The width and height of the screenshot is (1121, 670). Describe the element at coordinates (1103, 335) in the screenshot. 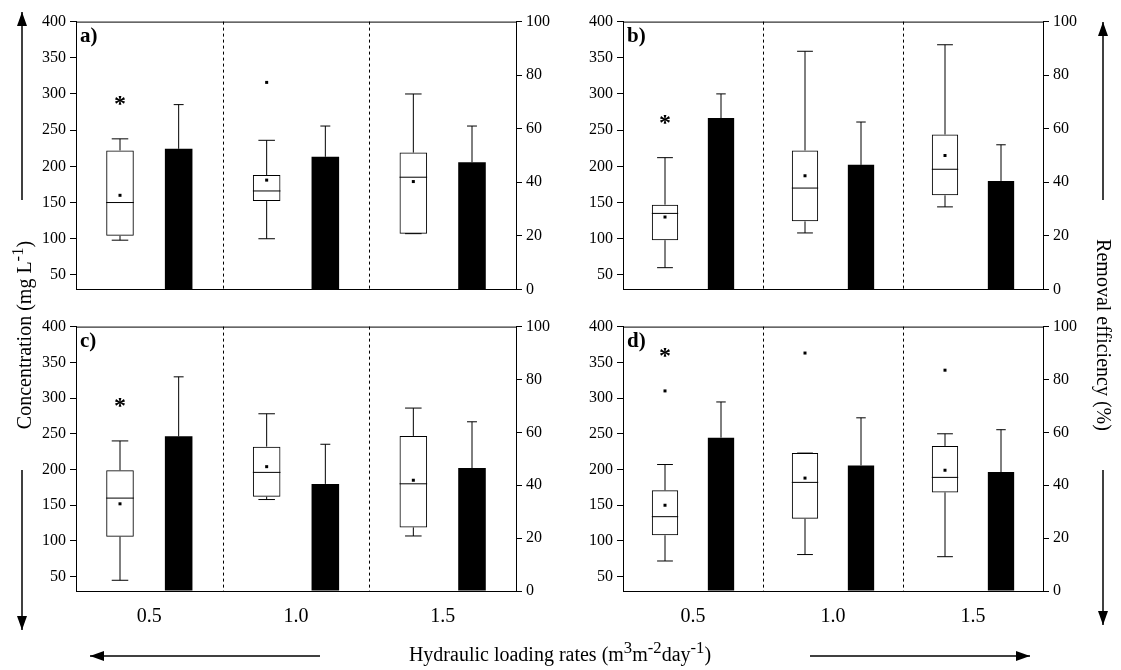

I see `y2-axis-title: Removal efficiency (%)` at that location.